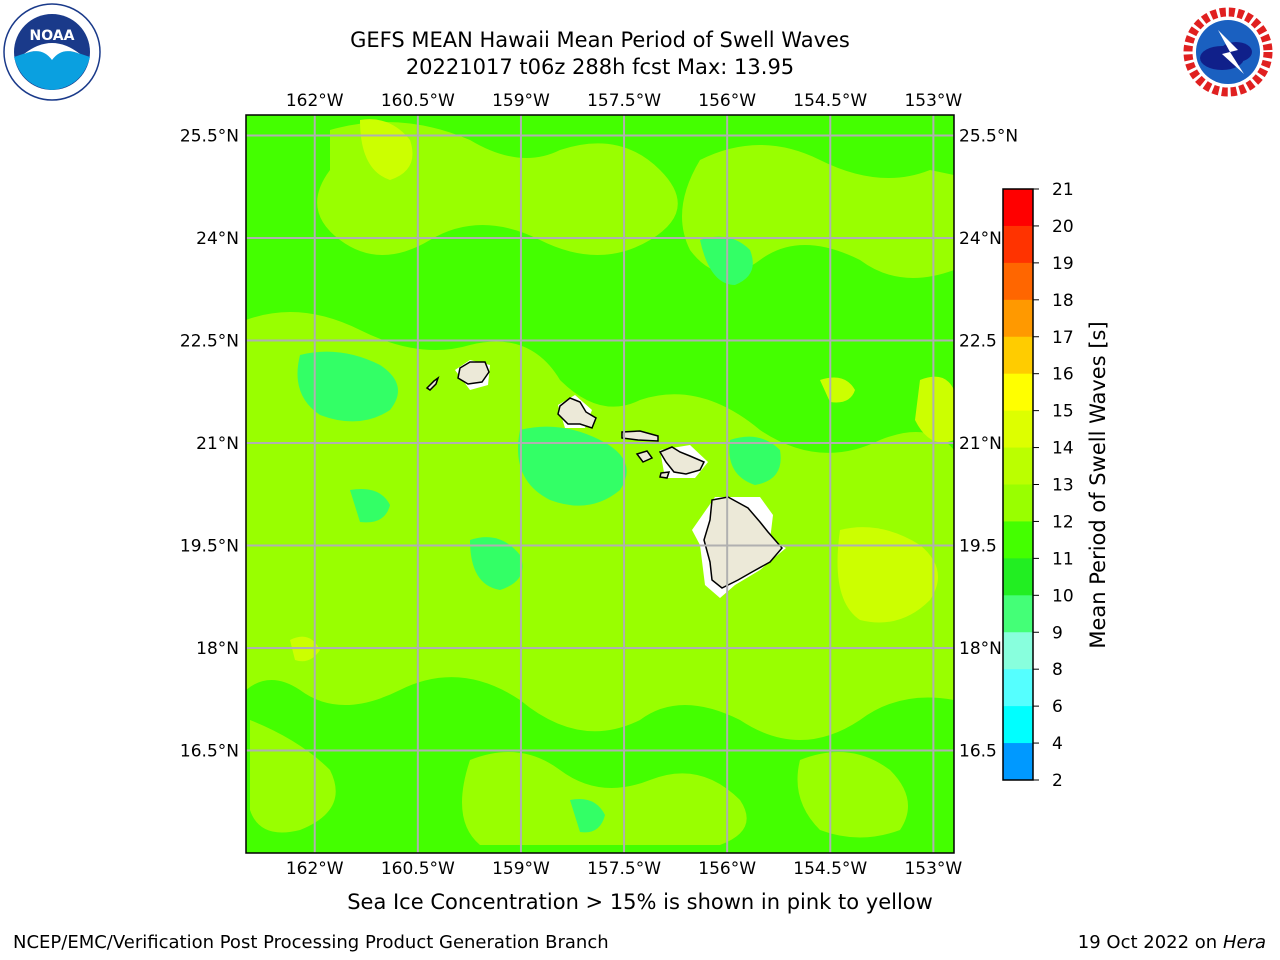 This screenshot has width=1280, height=960. I want to click on colorbar-tick-label: 18, so click(1063, 301).